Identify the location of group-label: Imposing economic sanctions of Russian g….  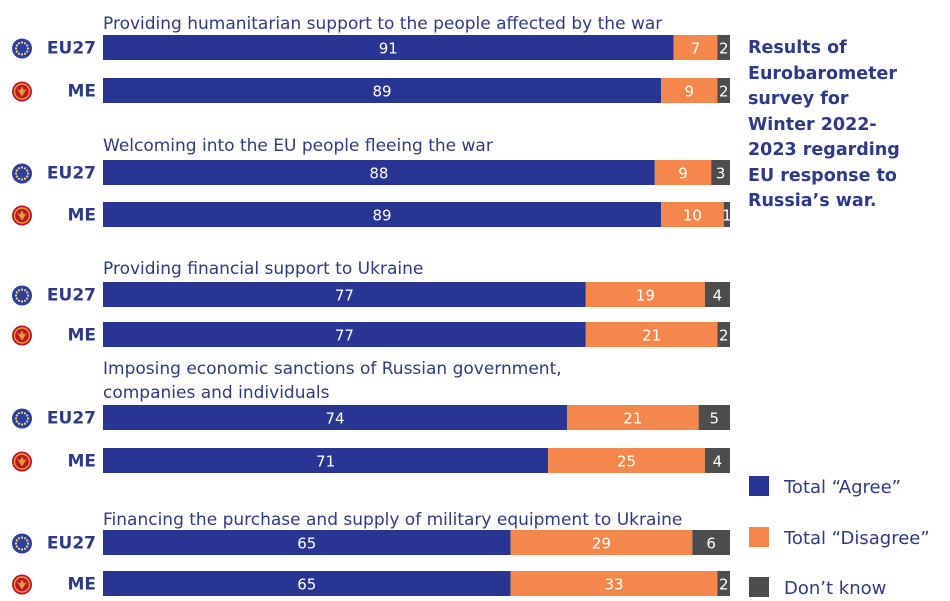
(332, 369).